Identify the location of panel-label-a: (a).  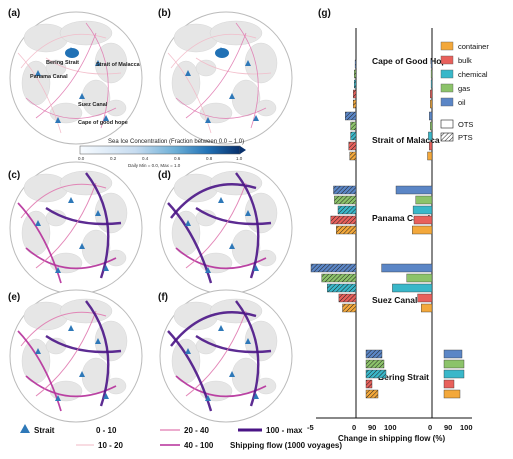
(14, 13).